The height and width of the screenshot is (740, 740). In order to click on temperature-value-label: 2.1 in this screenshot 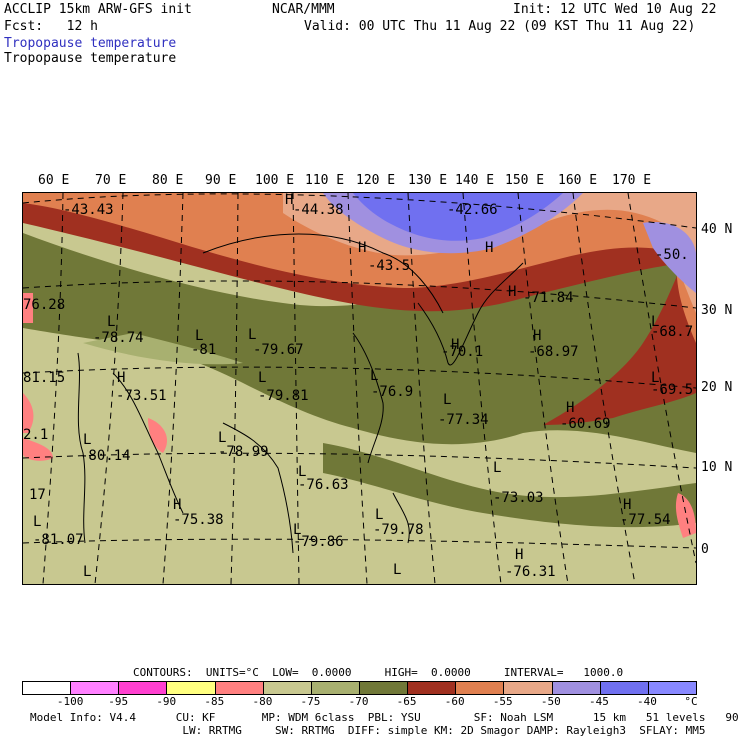, I will do `click(36, 435)`.